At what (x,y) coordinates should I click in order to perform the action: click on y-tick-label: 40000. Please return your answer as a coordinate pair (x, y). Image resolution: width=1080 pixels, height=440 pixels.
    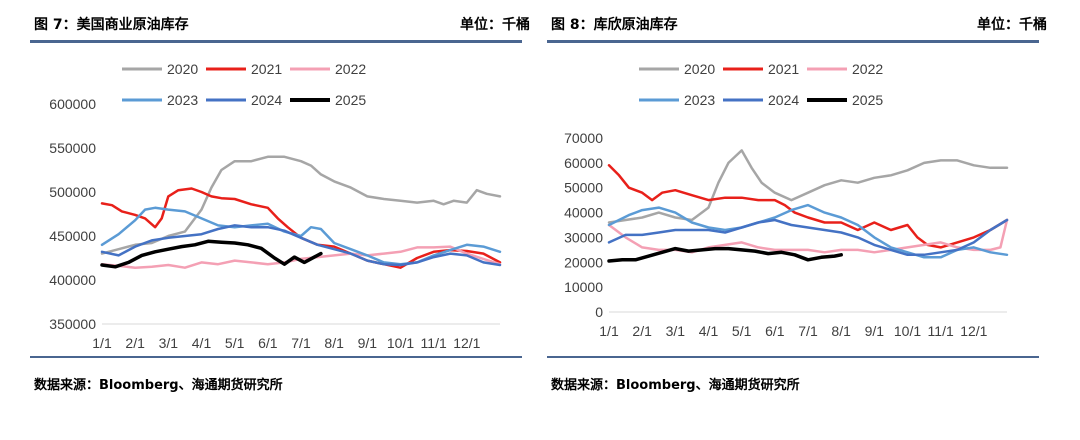
    Looking at the image, I should click on (583, 213).